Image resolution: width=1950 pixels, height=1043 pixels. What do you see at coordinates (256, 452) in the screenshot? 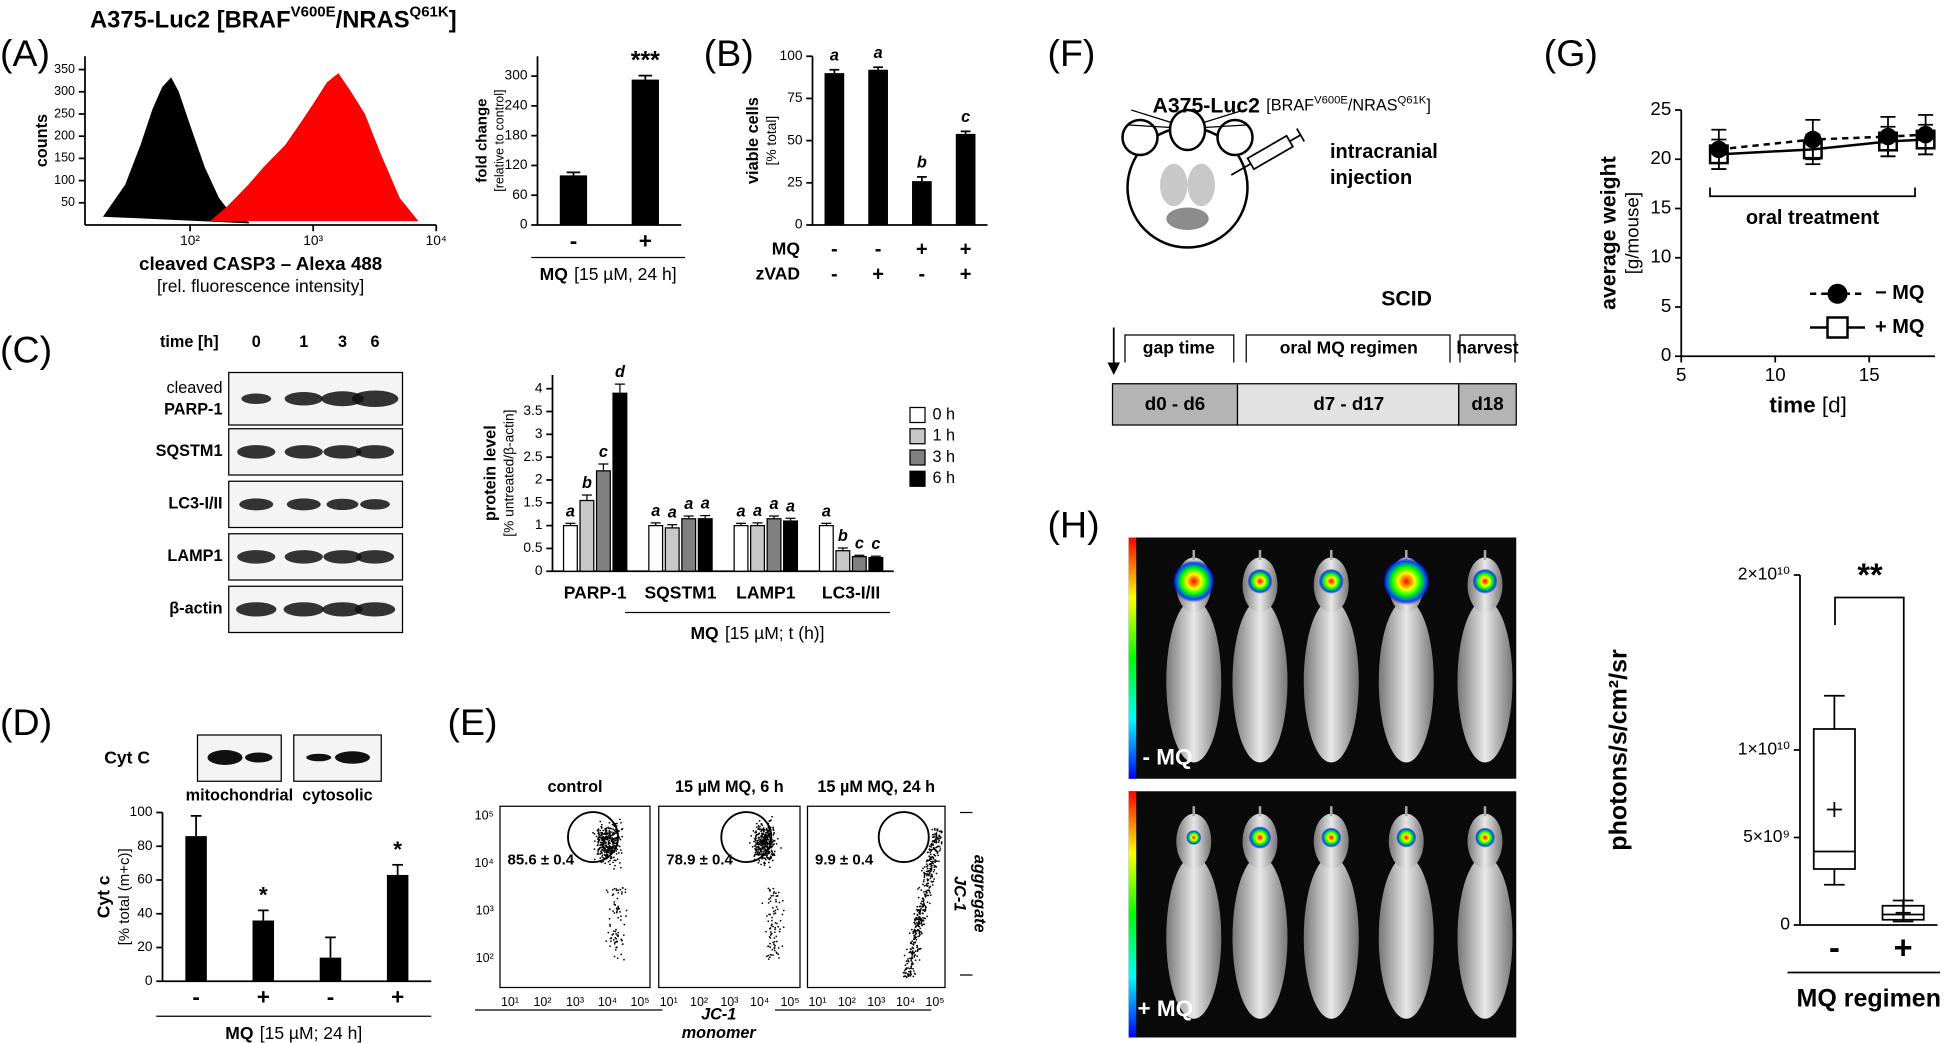
I see `blot-band` at bounding box center [256, 452].